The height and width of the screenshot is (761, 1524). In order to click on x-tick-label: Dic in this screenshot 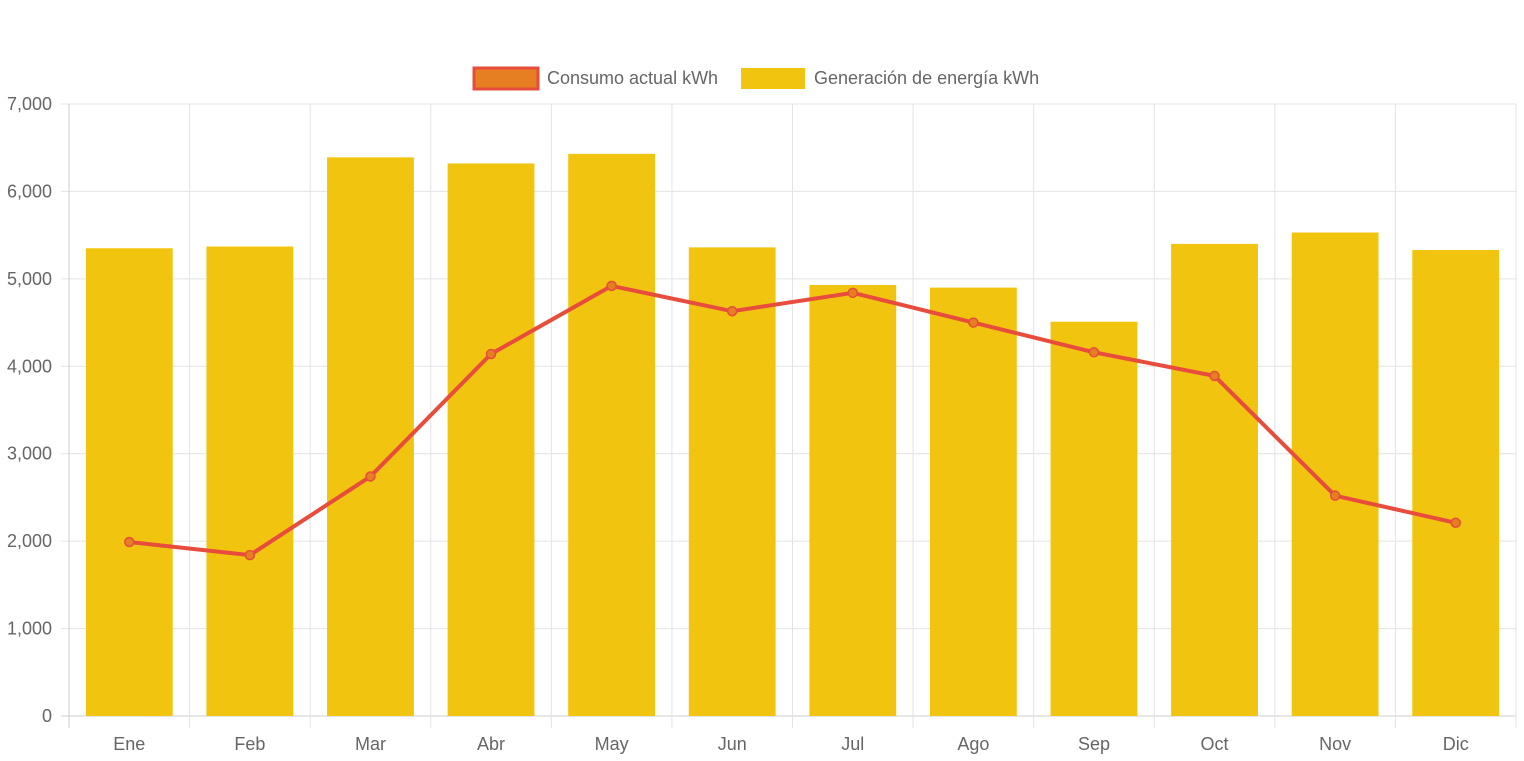, I will do `click(1456, 744)`.